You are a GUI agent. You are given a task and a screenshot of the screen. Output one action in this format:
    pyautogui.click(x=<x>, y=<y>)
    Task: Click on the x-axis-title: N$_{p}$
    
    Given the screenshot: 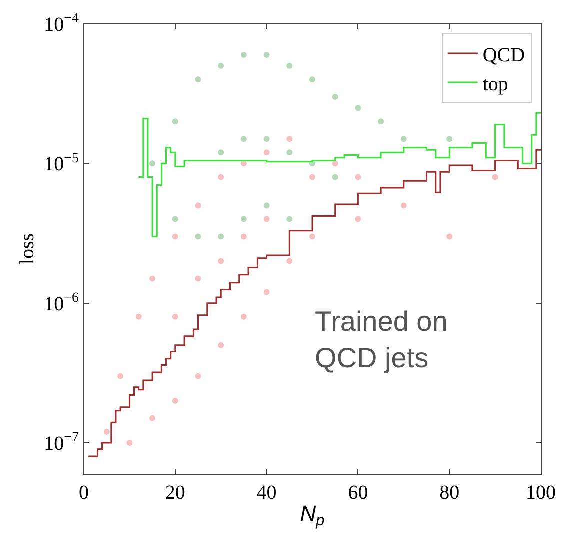 What is the action you would take?
    pyautogui.click(x=313, y=515)
    